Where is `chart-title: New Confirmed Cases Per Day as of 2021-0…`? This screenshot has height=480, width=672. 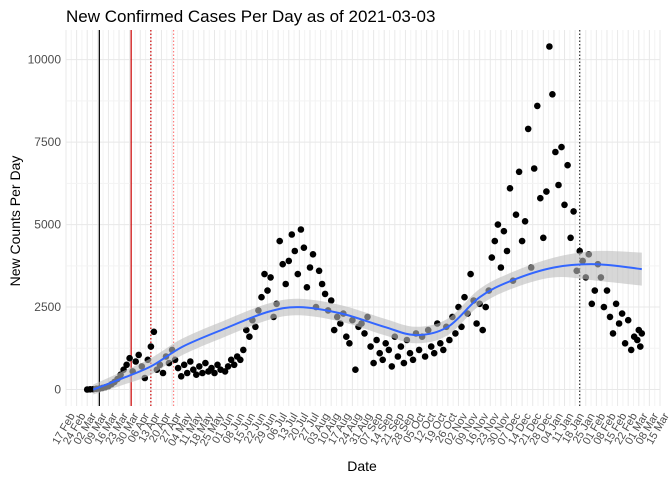
chart-title: New Confirmed Cases Per Day as of 2021-0… is located at coordinates (250, 16).